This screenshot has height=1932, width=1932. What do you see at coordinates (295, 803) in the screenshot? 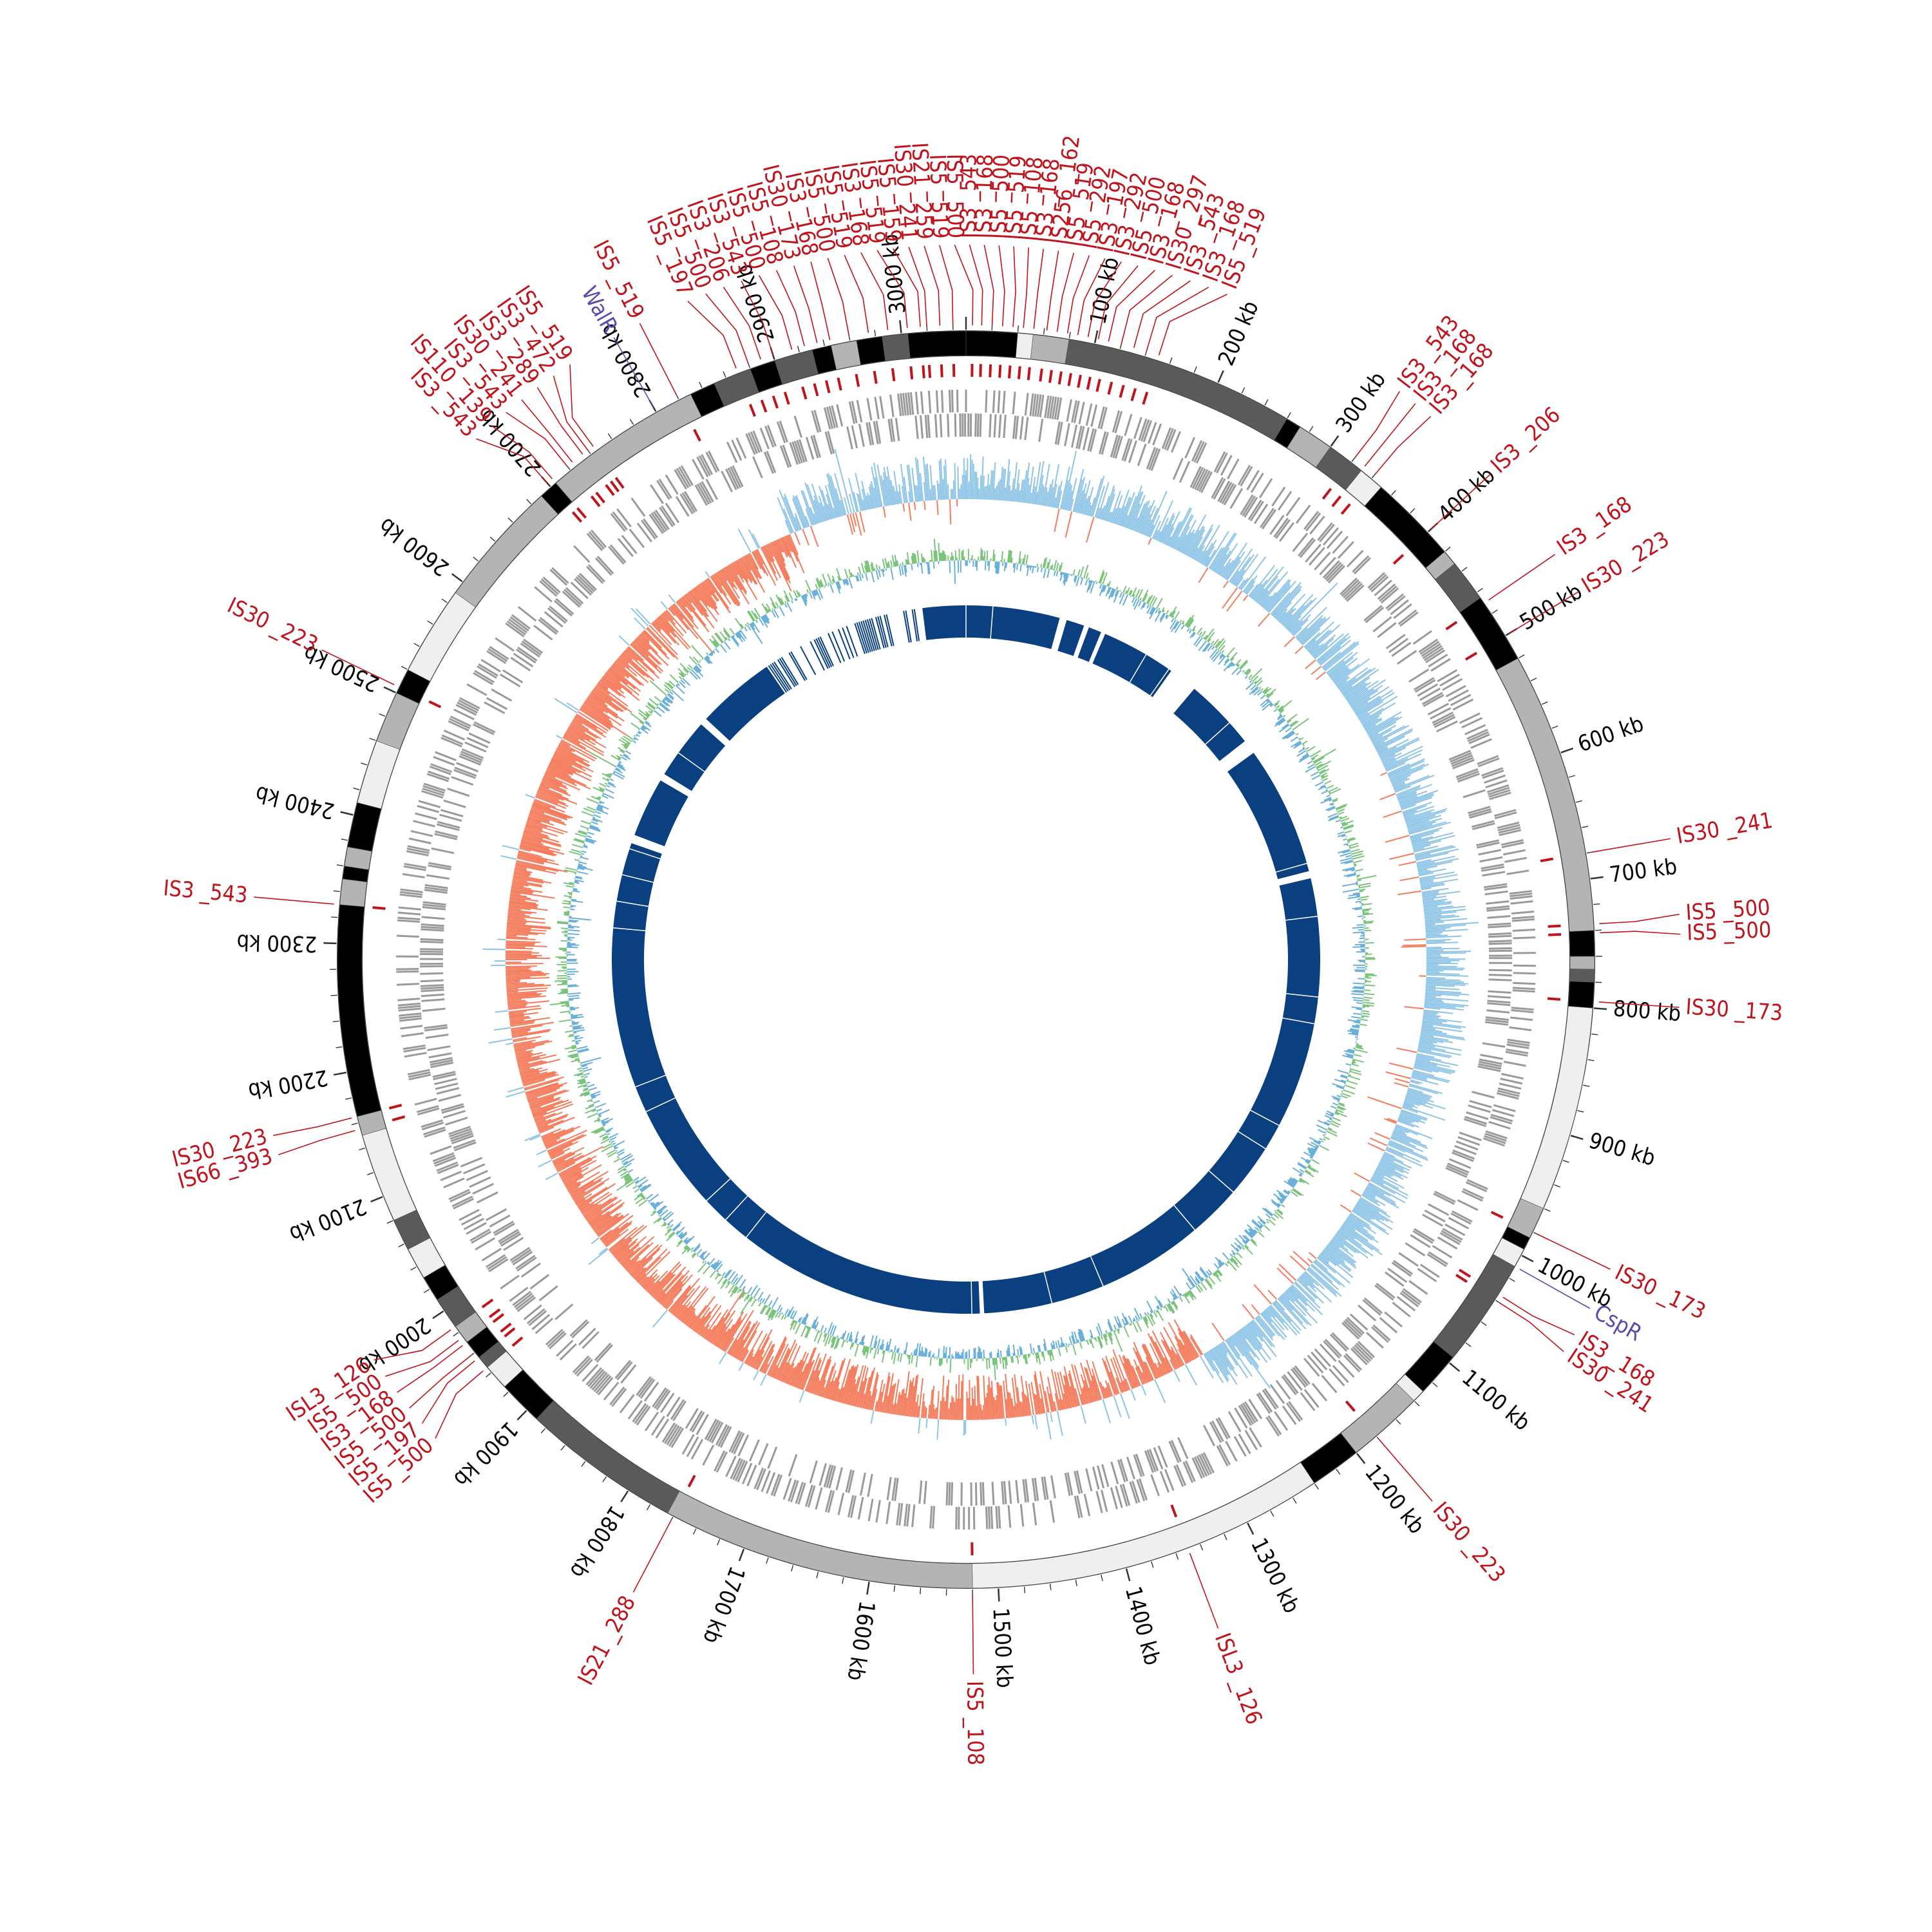
I see `tick-label: 2400 kb` at bounding box center [295, 803].